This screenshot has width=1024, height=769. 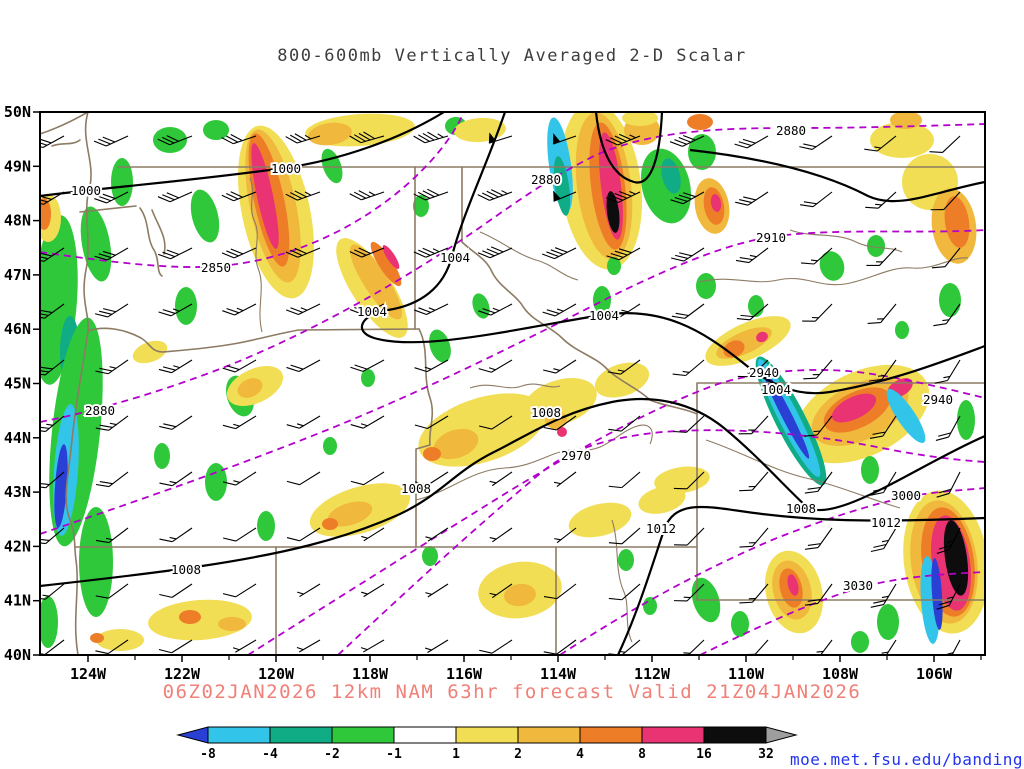 What do you see at coordinates (464, 674) in the screenshot?
I see `lon-label: 116W` at bounding box center [464, 674].